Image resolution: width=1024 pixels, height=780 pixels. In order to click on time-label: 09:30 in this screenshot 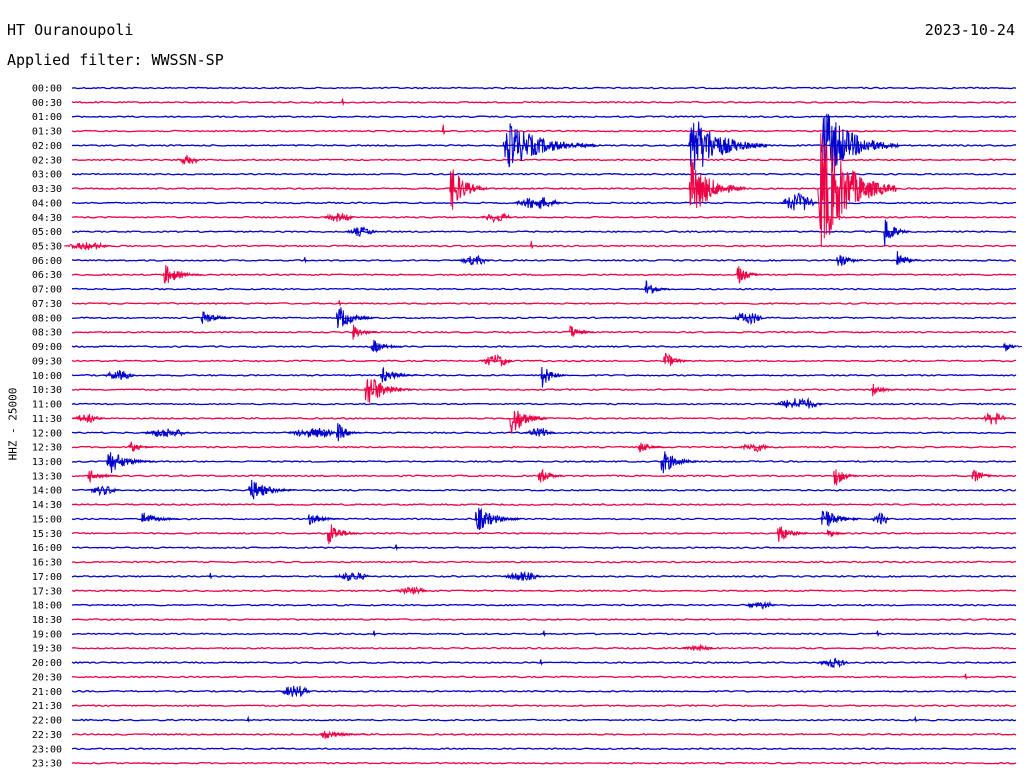, I will do `click(47, 361)`.